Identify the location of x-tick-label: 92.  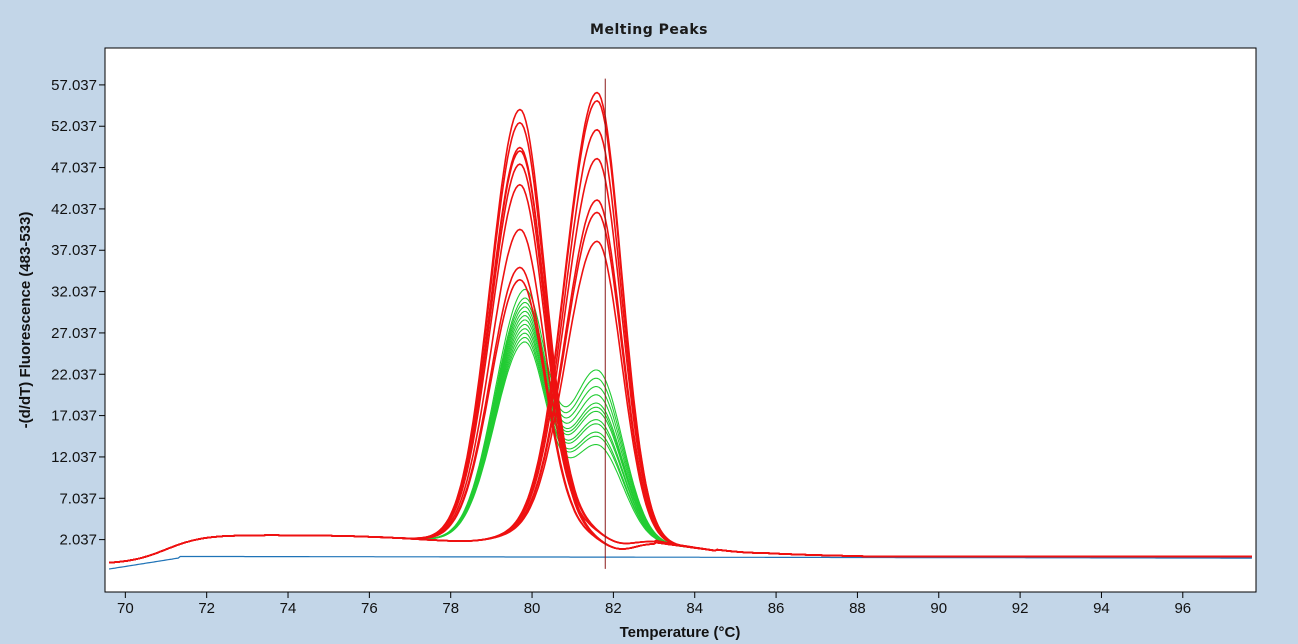
(1020, 608).